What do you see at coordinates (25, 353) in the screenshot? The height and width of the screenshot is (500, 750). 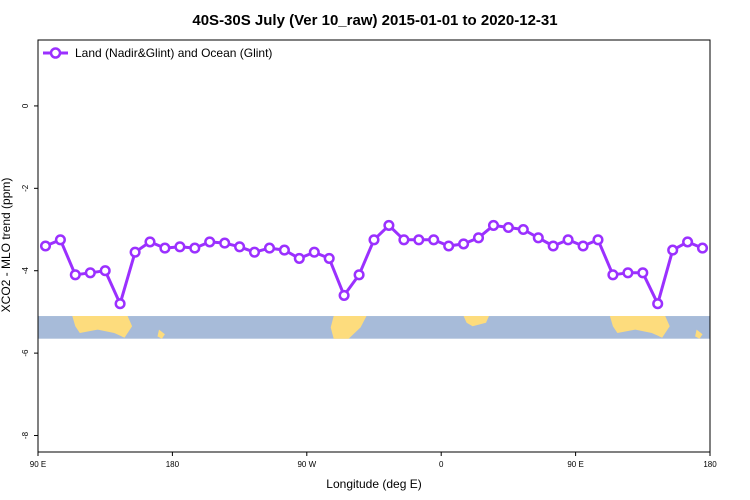 I see `y-tick-label: -6` at bounding box center [25, 353].